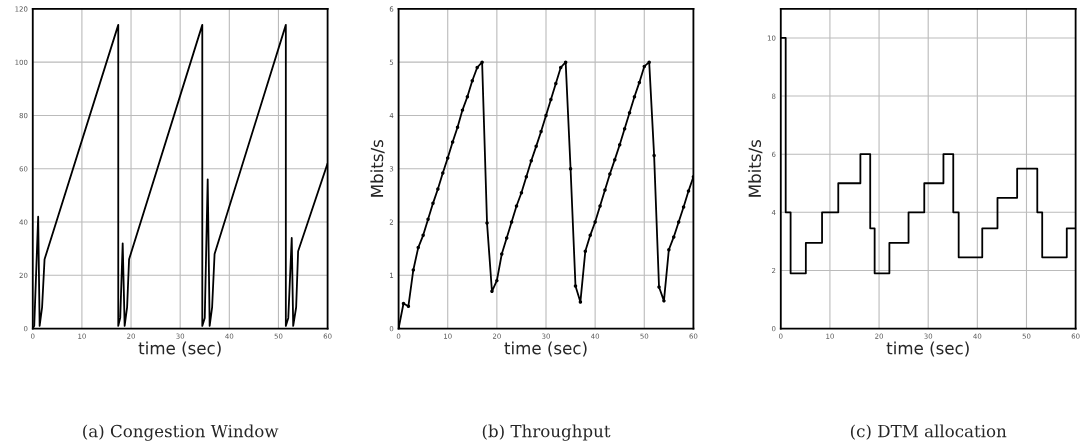  I want to click on text: (c) DTM allocation, so click(928, 432).